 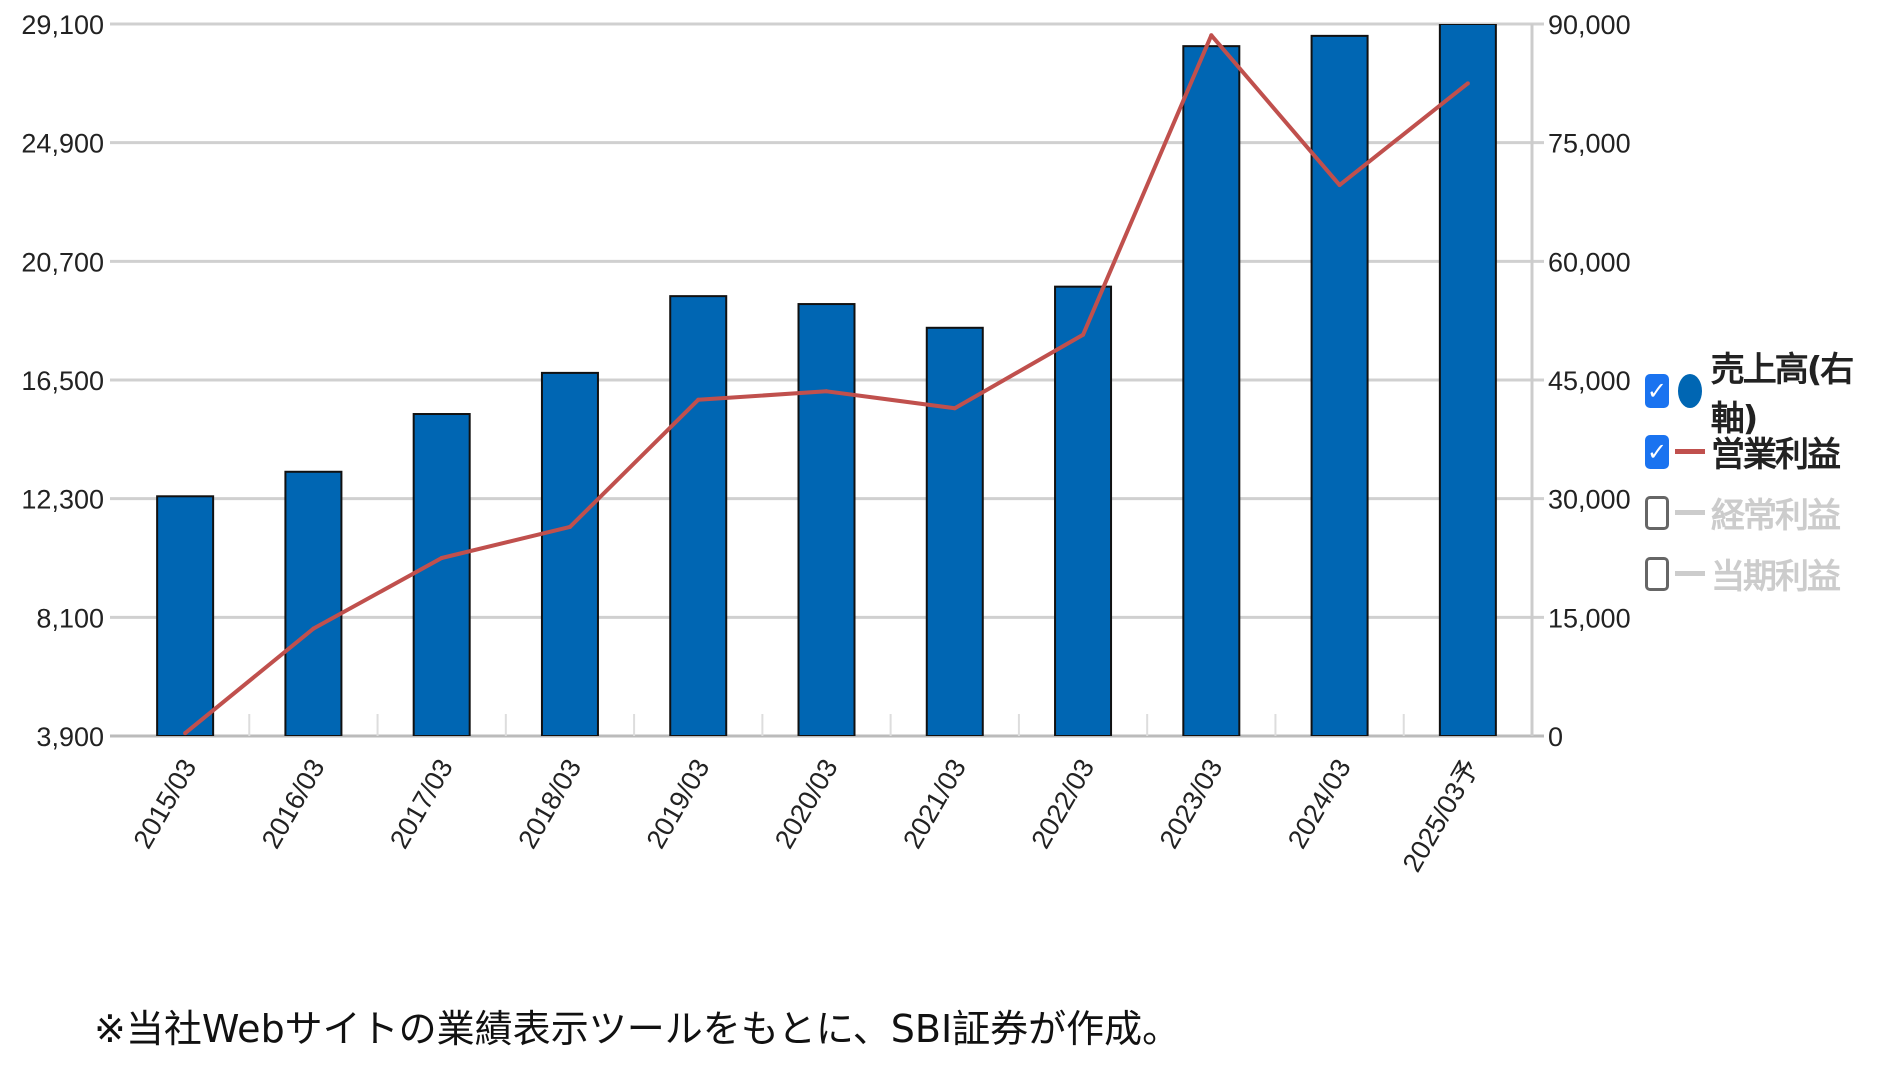 I want to click on right-axis-tick-label: 75,000, so click(x=1589, y=144).